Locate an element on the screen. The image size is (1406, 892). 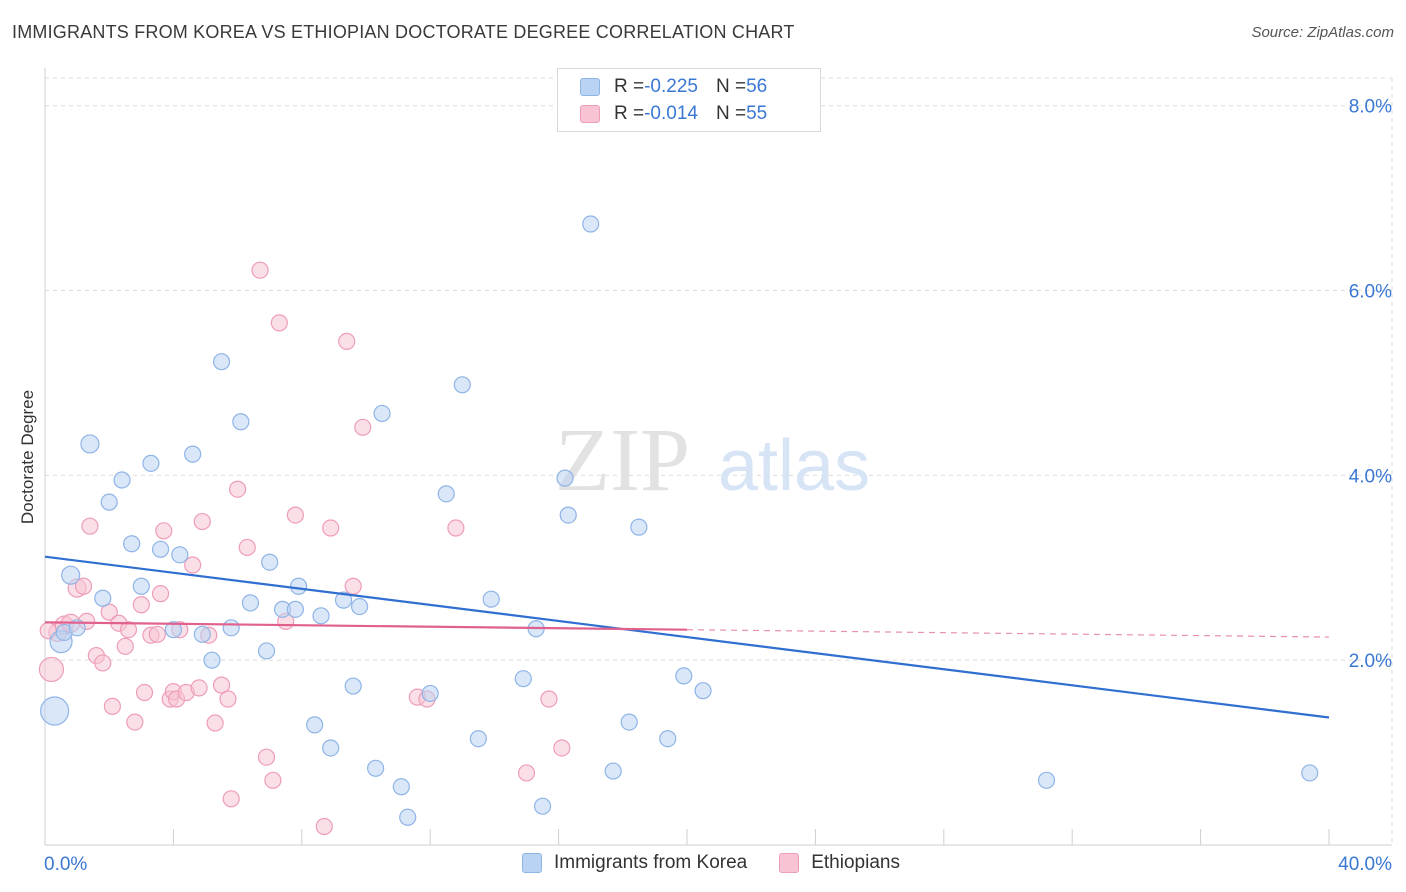
correlation-legend: R = -0.225 N = 56 R = -0.014 N = 55 is located at coordinates (689, 100).